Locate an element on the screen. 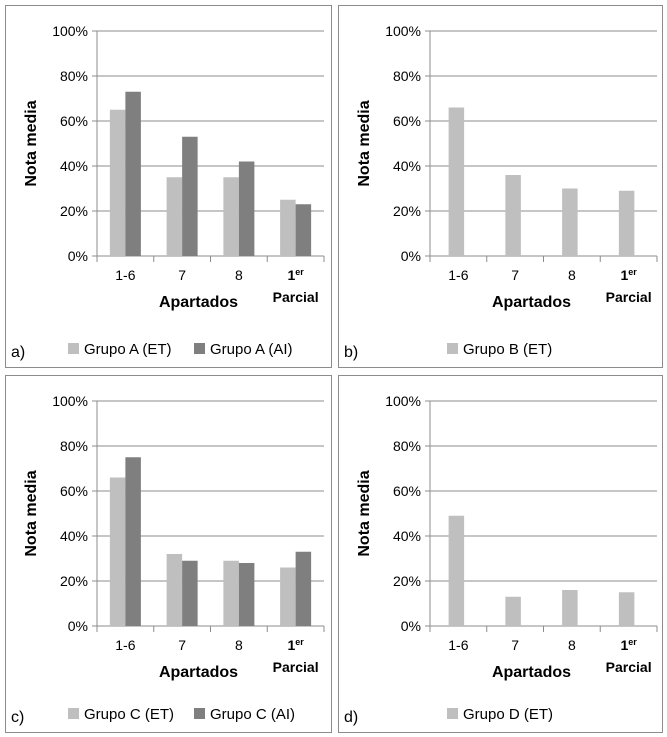  panel-label: d) is located at coordinates (351, 717).